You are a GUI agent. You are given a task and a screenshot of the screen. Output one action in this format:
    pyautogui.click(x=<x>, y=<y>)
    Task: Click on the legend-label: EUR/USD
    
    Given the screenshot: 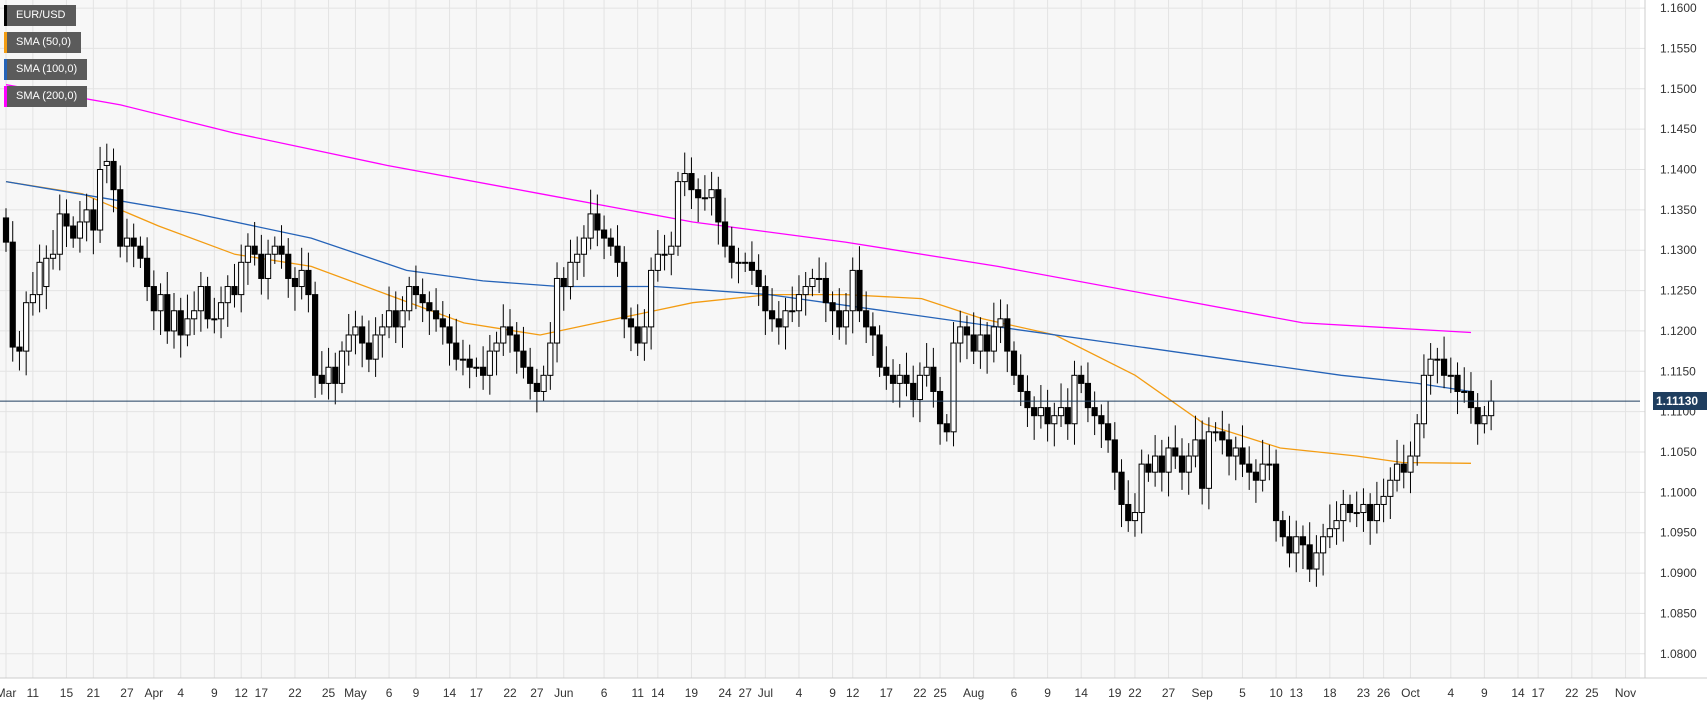 What is the action you would take?
    pyautogui.click(x=41, y=15)
    